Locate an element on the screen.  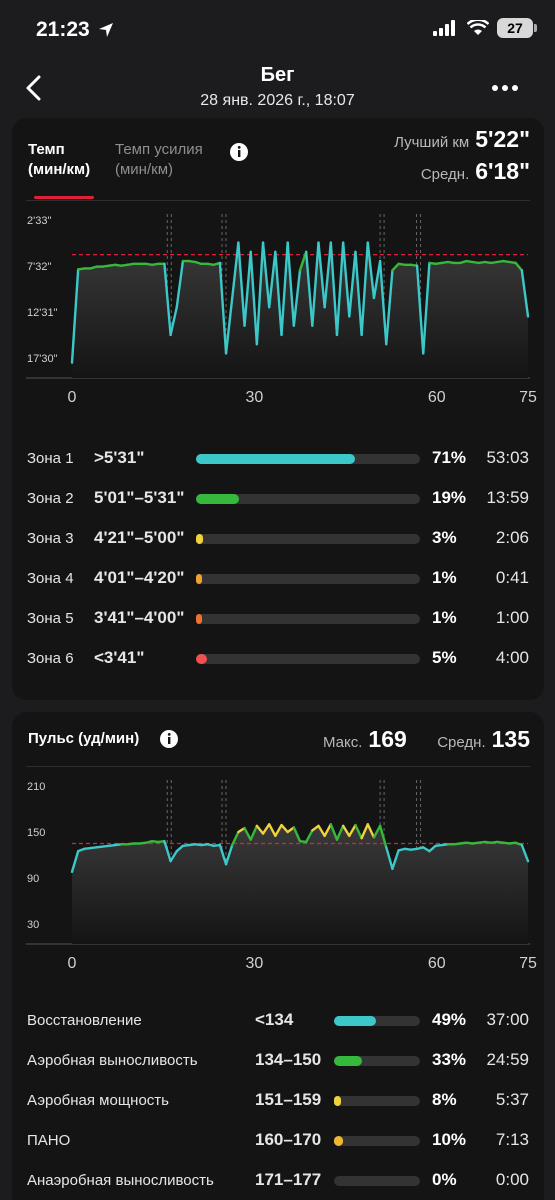
zone-row: ПАНО 160–170 10% 7:13 is located at coordinates (278, 1142).